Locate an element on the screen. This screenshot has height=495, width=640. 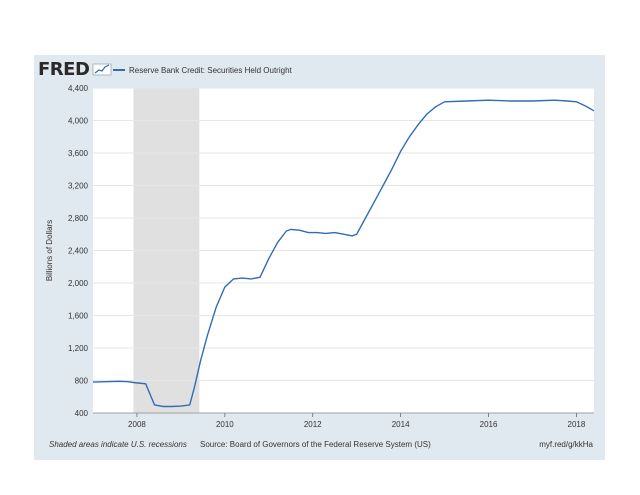
y-tick-label: 400 is located at coordinates (82, 413).